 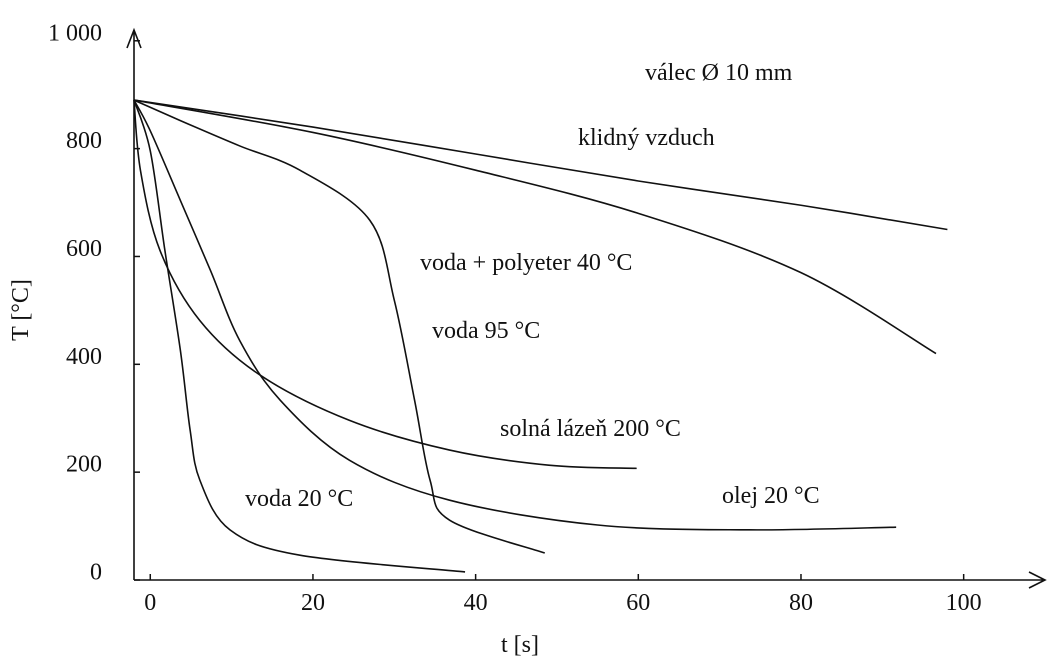 I want to click on y-tick-label: 600, so click(x=84, y=249).